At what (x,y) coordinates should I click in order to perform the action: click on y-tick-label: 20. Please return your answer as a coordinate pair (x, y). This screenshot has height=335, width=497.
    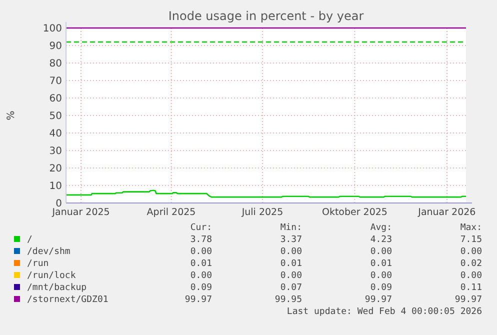
    Looking at the image, I should click on (55, 169).